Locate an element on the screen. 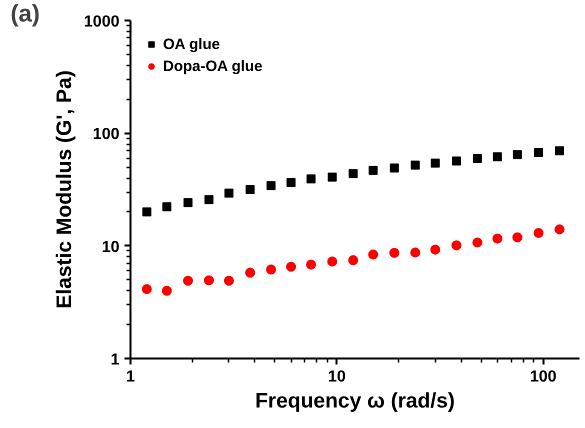 The image size is (585, 428). x-tick-label: 10 is located at coordinates (337, 377).